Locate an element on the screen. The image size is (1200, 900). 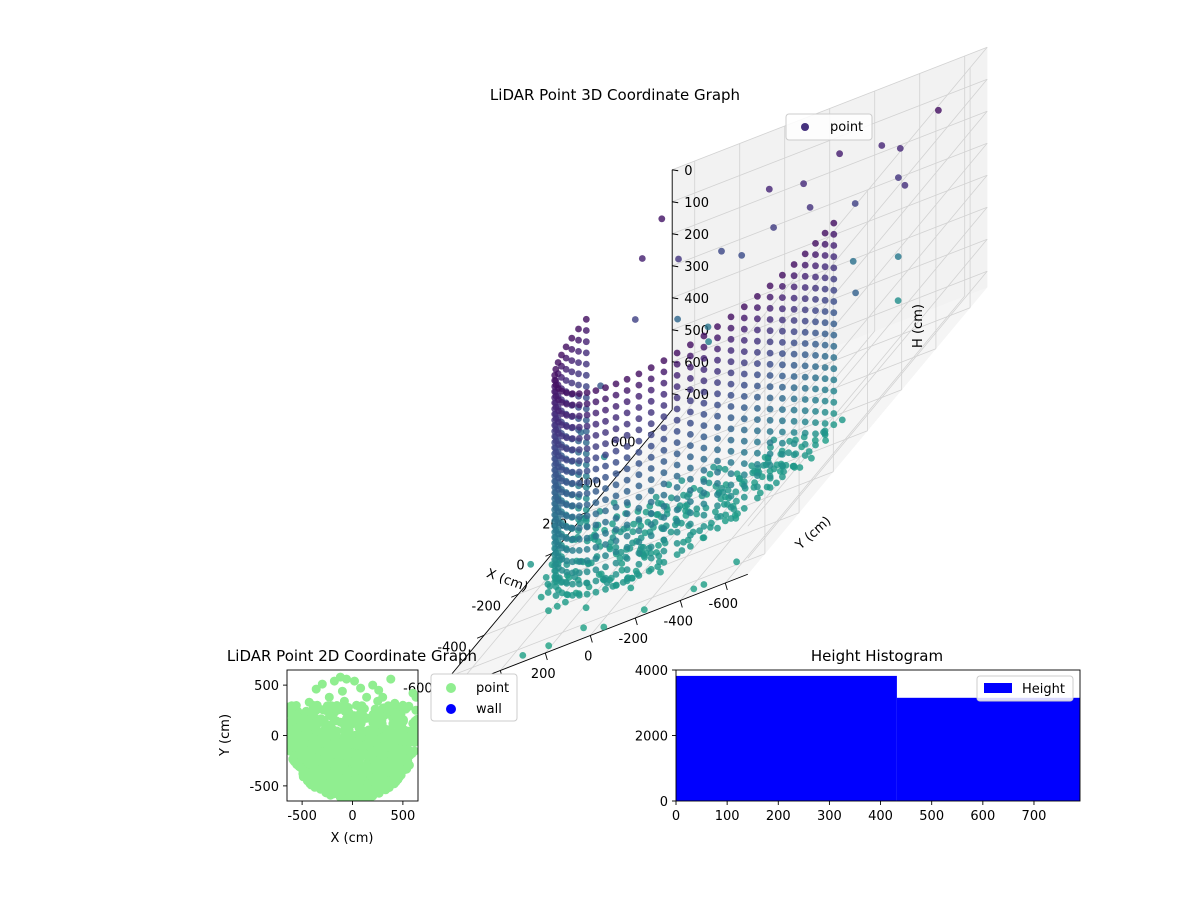
y-tick-label-histogram: 2000 is located at coordinates (651, 737).